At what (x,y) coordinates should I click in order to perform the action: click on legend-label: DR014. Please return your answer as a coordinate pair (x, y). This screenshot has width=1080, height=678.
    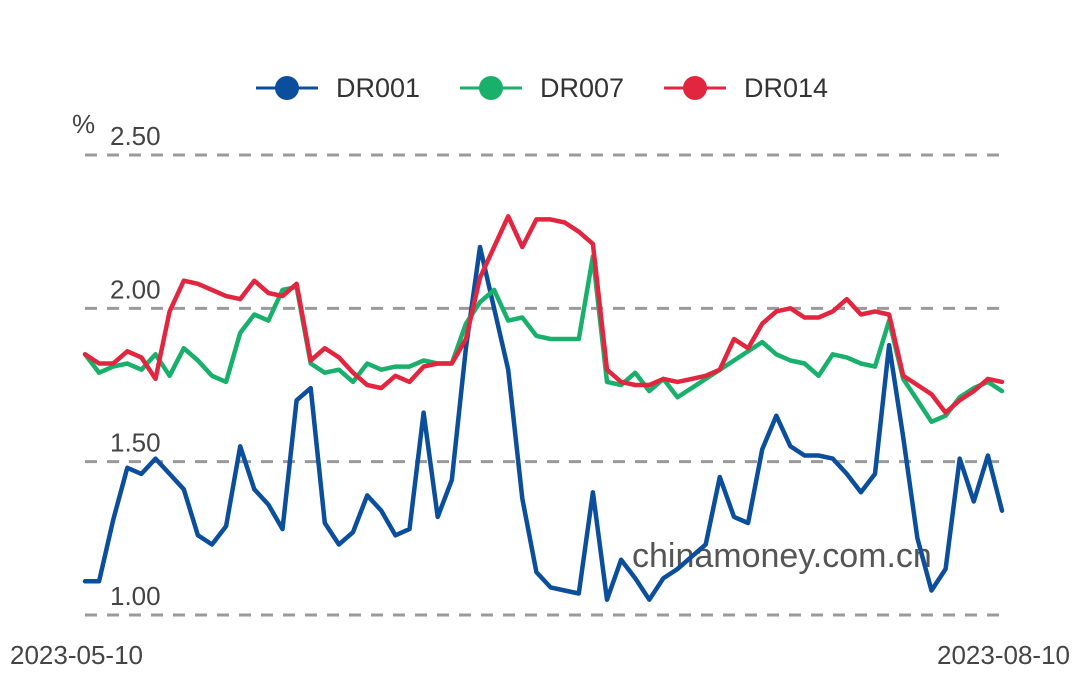
    Looking at the image, I should click on (786, 88).